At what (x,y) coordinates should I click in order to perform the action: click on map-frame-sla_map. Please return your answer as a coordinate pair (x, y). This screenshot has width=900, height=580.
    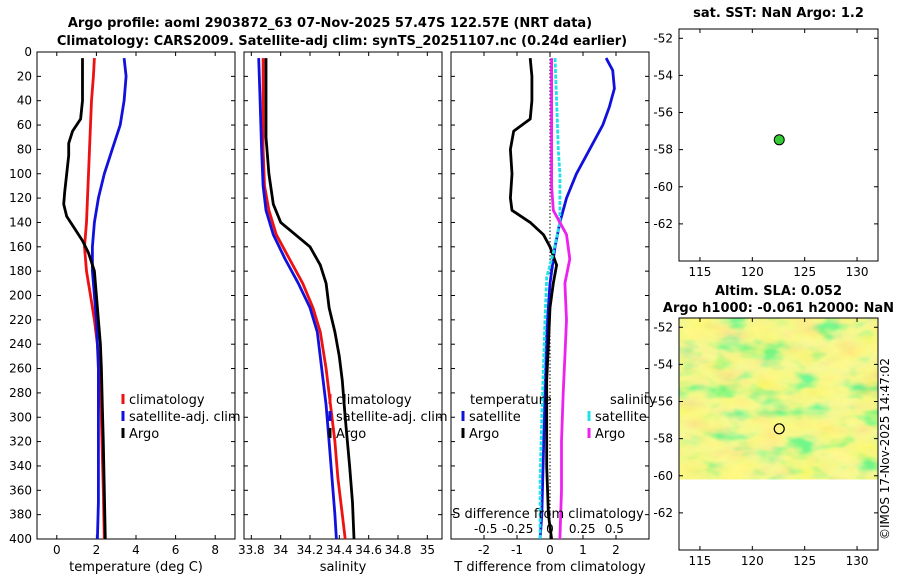
    Looking at the image, I should click on (778, 434).